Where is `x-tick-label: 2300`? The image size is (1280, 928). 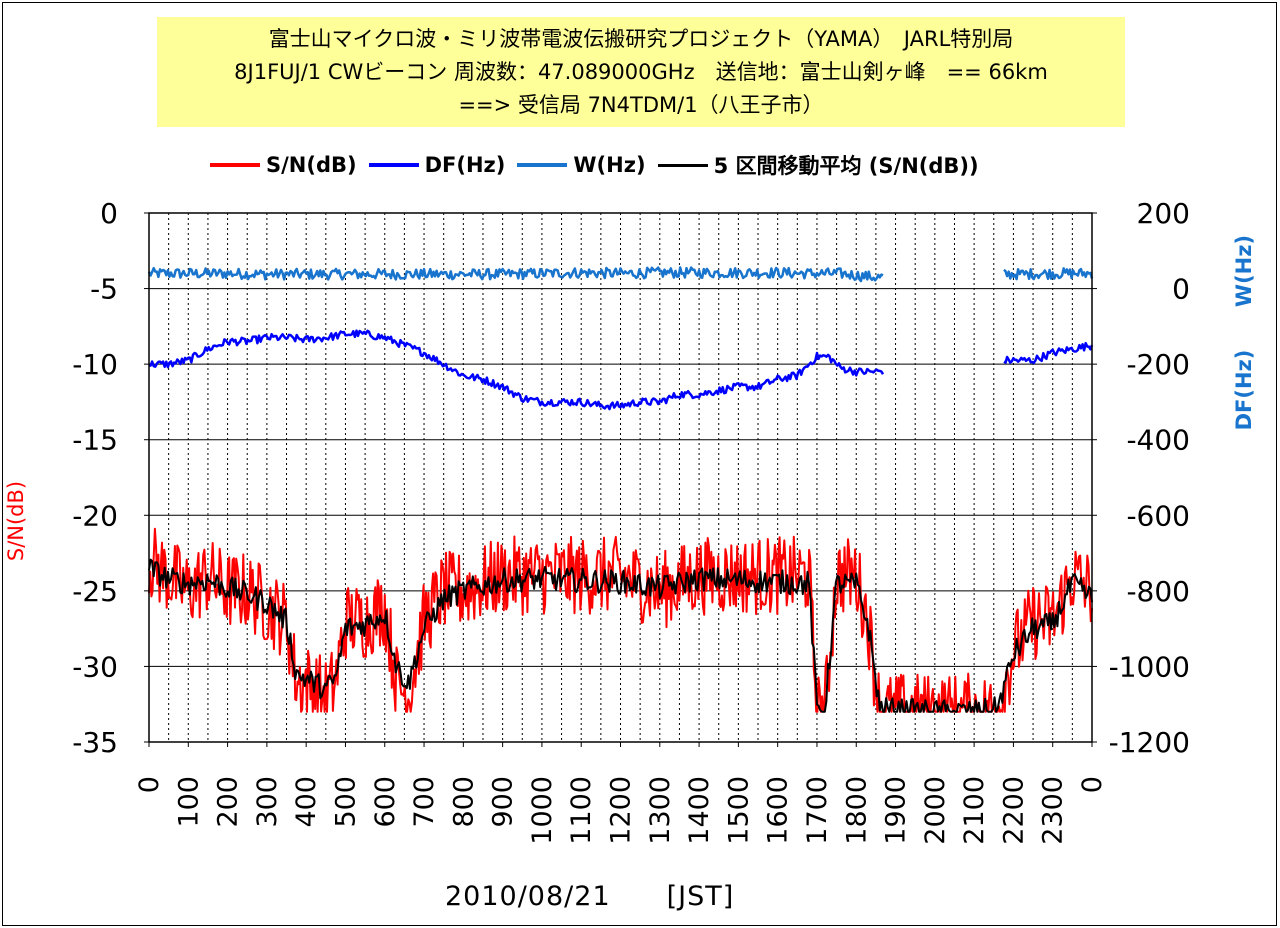
x-tick-label: 2300 is located at coordinates (1053, 810).